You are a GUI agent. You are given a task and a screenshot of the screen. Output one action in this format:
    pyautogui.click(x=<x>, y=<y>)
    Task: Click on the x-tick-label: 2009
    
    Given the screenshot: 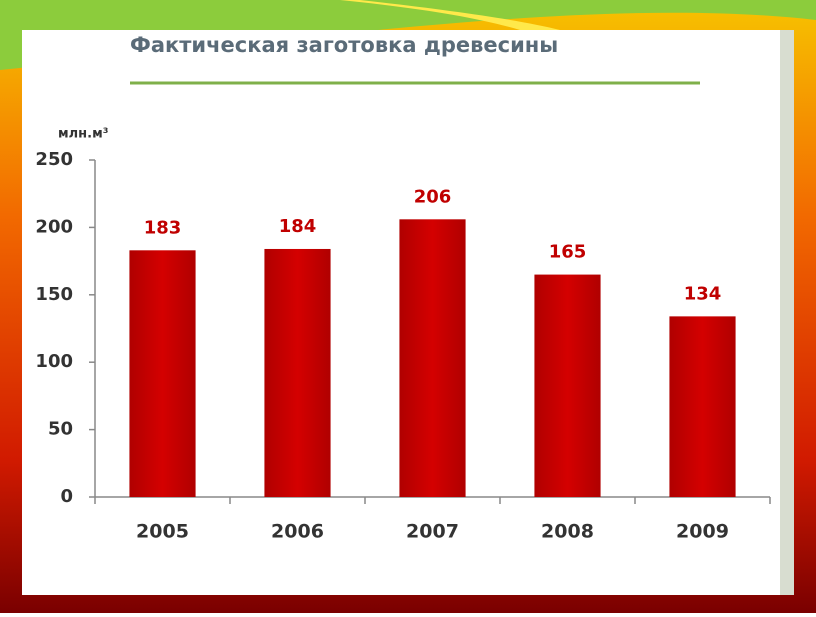 What is the action you would take?
    pyautogui.click(x=702, y=532)
    